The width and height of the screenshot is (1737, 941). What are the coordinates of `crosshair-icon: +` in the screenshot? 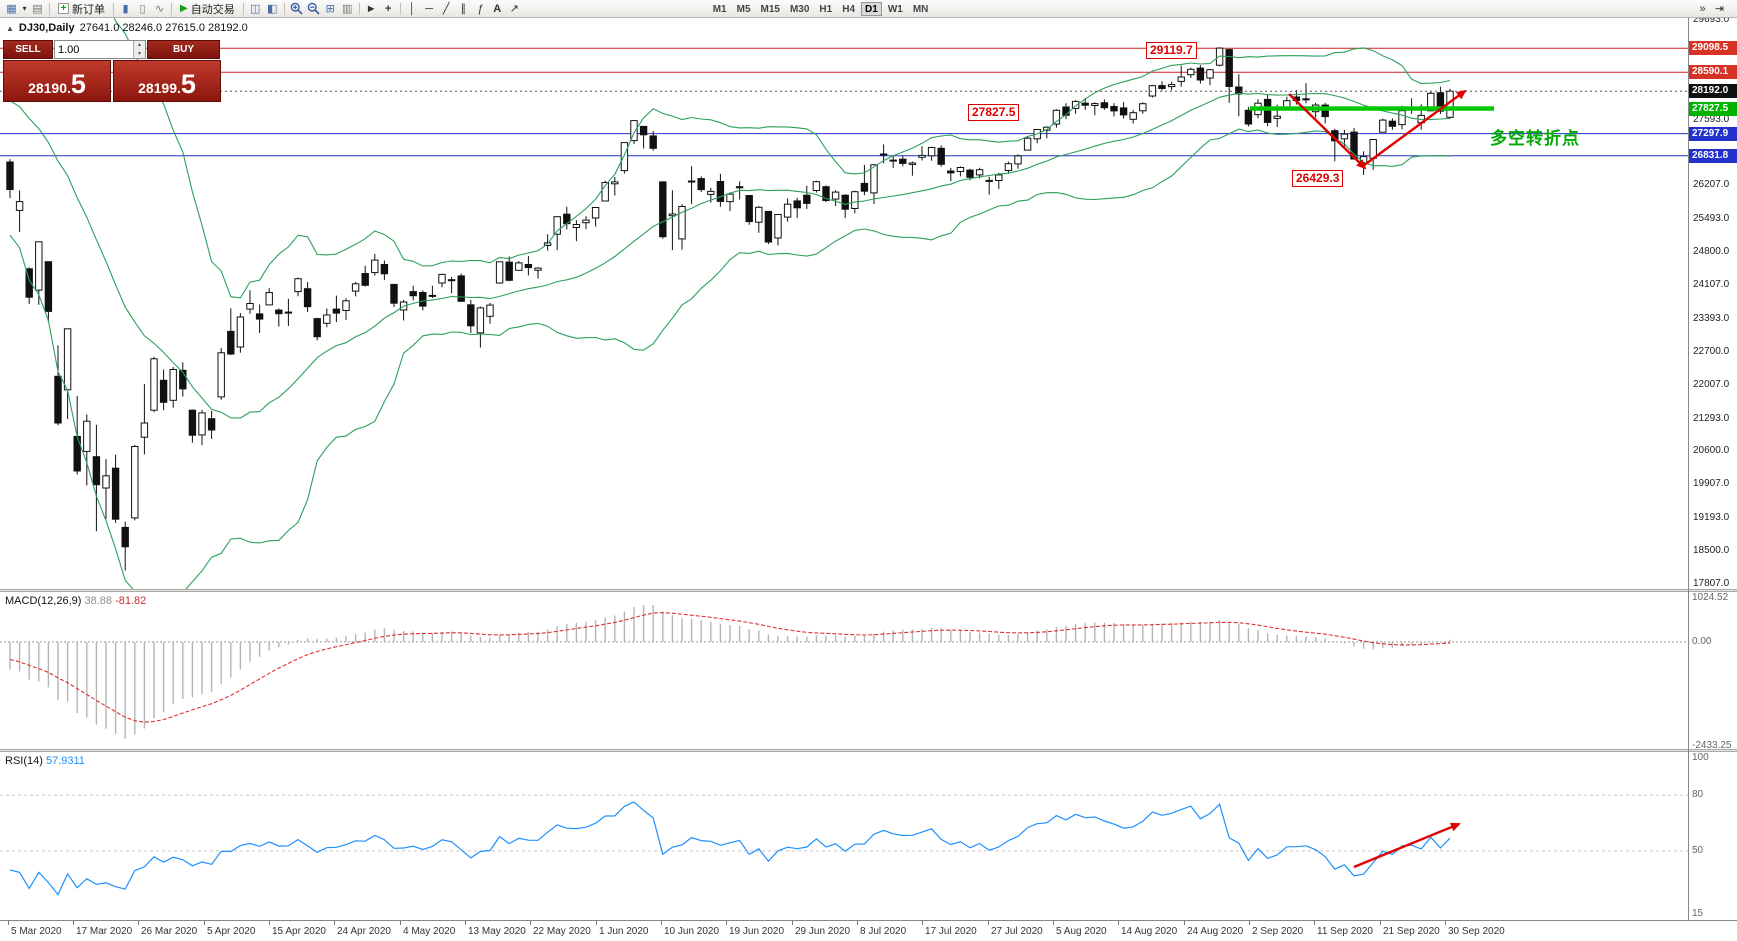 It's located at (388, 8).